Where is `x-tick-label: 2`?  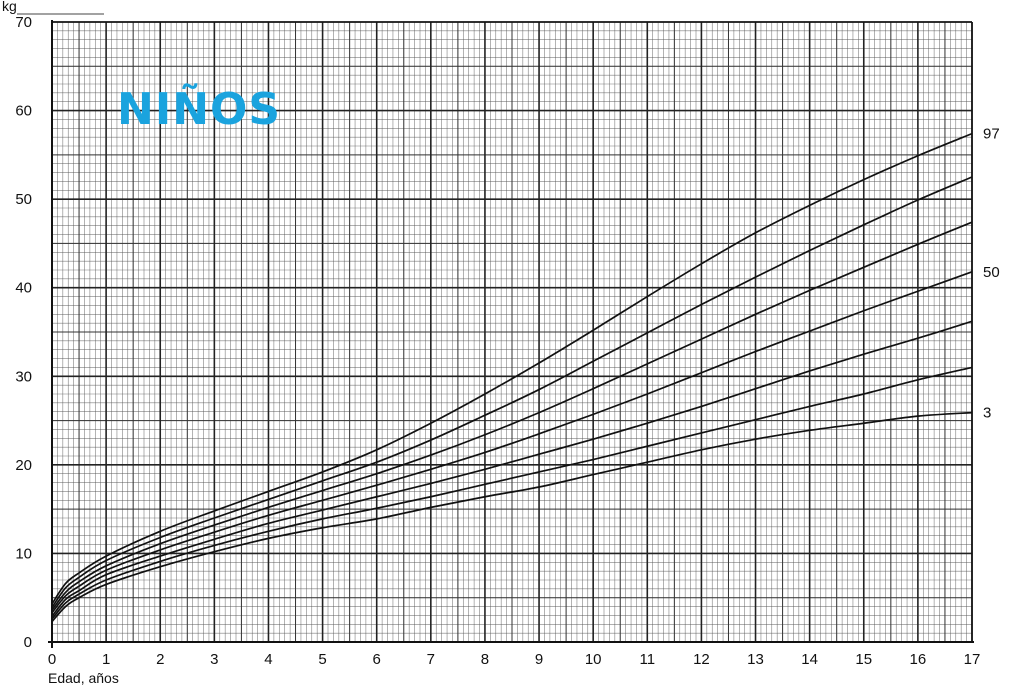 x-tick-label: 2 is located at coordinates (160, 659).